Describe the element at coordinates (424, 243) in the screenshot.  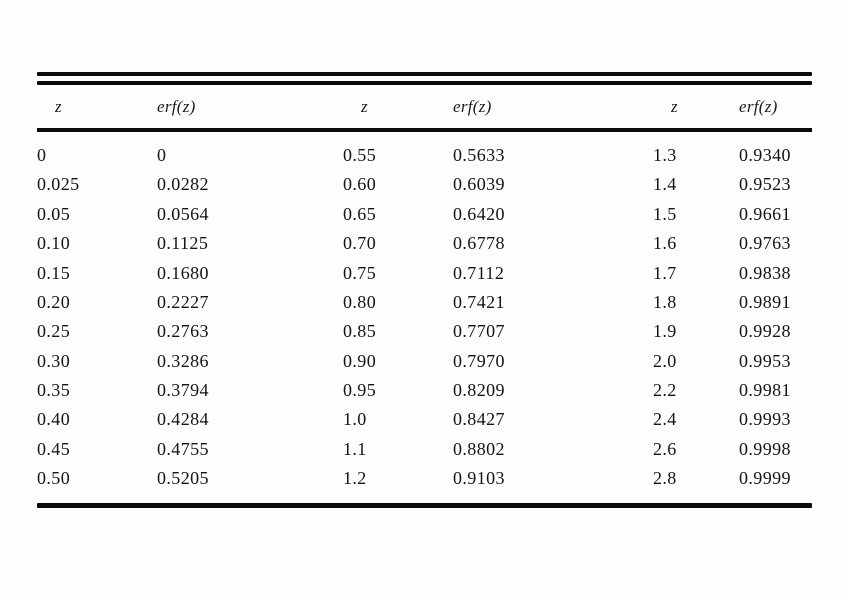
I see `table-row: 0.10 0.1125 0.70 0.6778 1.6 0.9763` at that location.